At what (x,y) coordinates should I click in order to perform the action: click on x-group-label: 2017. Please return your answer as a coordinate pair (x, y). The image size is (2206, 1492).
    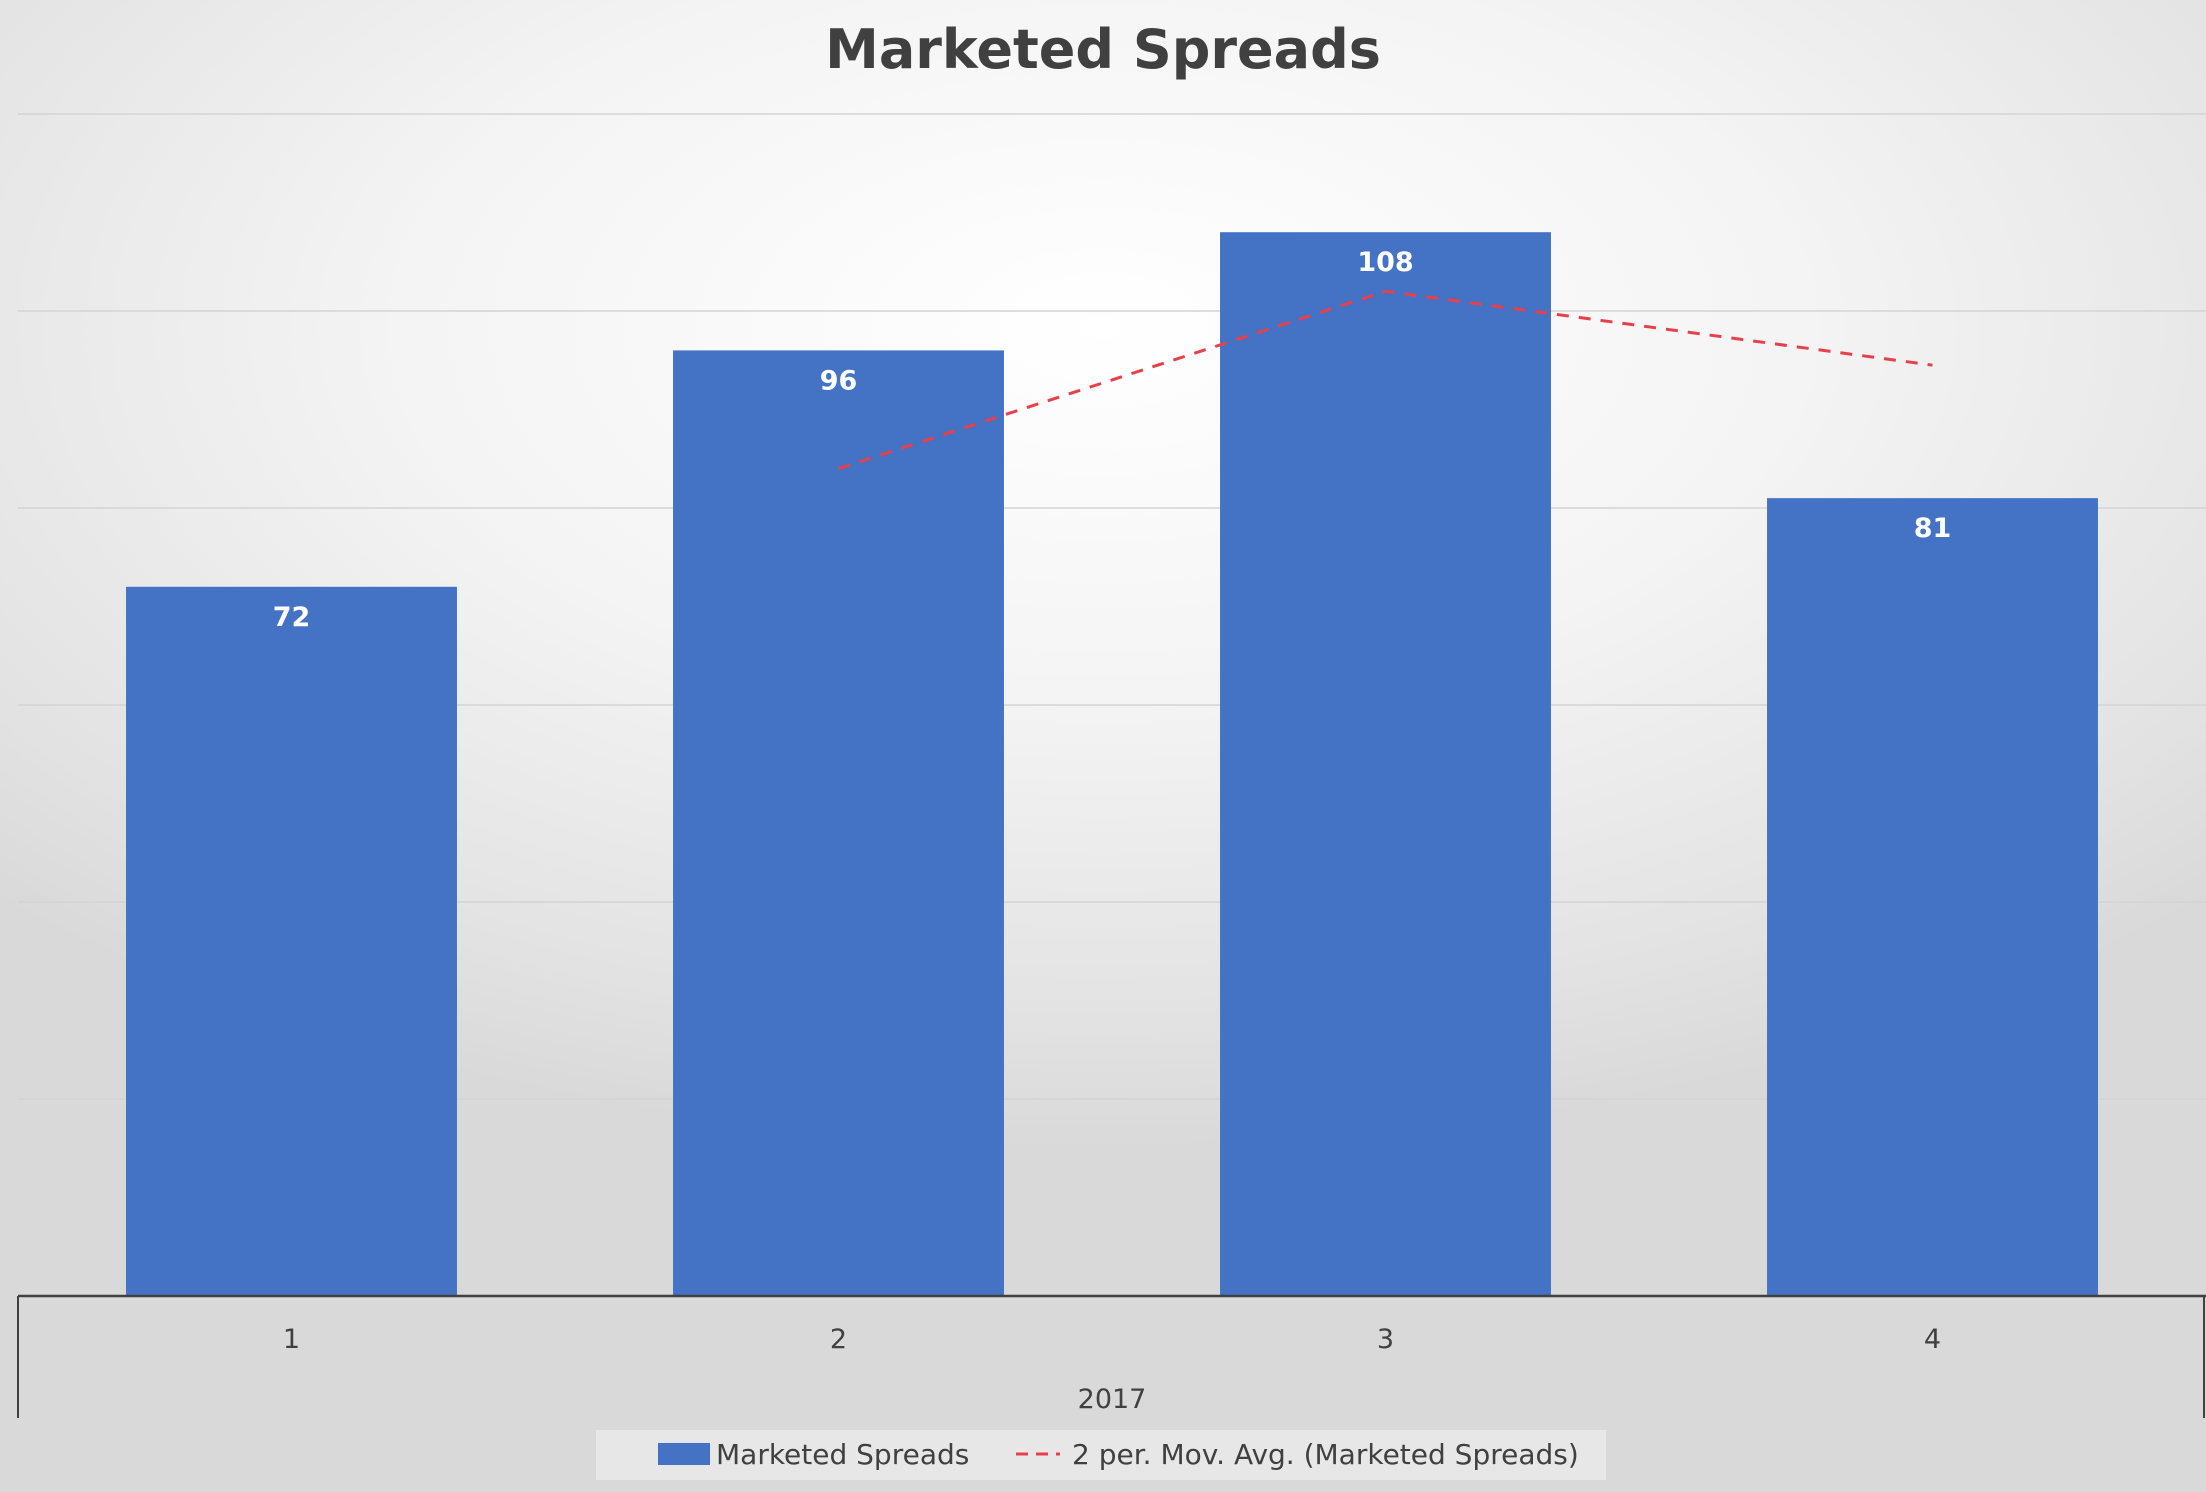
    Looking at the image, I should click on (1112, 1399).